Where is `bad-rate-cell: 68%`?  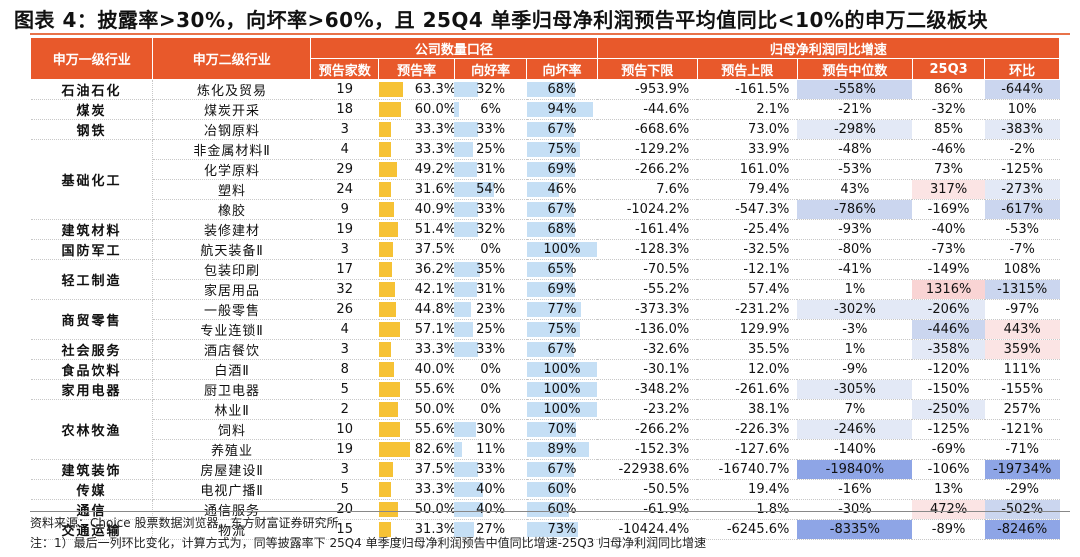
bad-rate-cell: 68% is located at coordinates (562, 89).